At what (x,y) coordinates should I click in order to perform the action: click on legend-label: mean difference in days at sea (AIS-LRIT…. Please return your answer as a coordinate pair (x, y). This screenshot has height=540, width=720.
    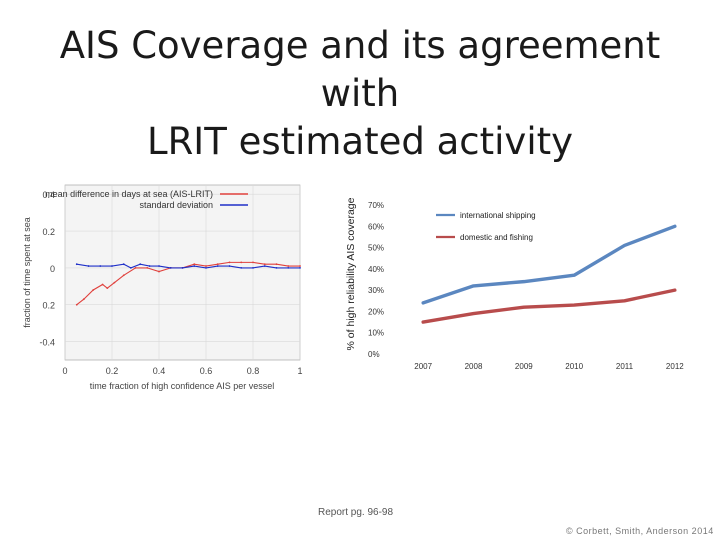
    Looking at the image, I should click on (129, 194).